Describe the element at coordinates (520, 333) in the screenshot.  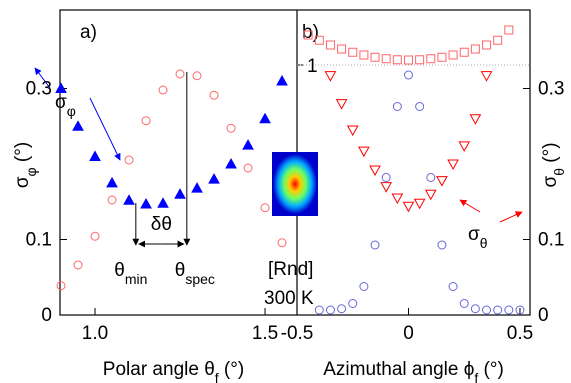
I see `x-tick-label: 0.5` at that location.